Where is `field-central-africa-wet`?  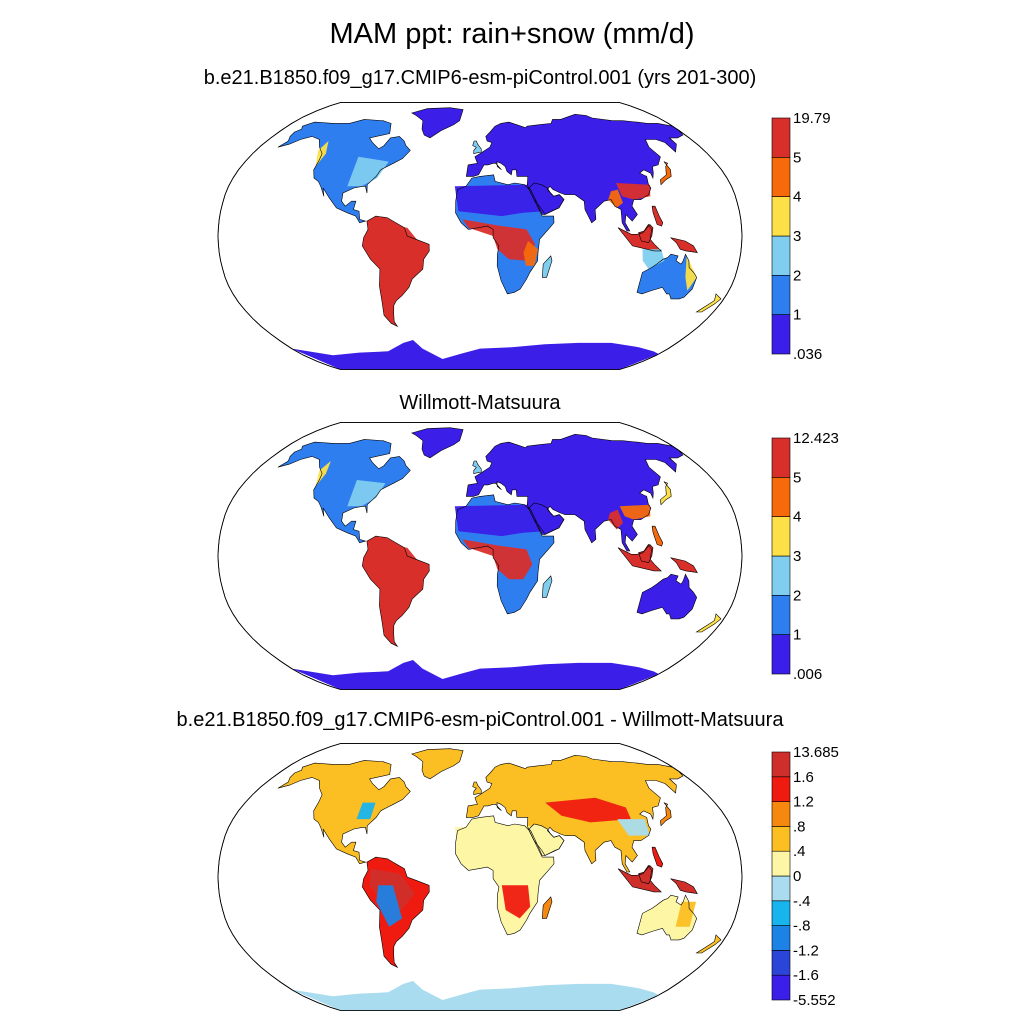 field-central-africa-wet is located at coordinates (497, 559).